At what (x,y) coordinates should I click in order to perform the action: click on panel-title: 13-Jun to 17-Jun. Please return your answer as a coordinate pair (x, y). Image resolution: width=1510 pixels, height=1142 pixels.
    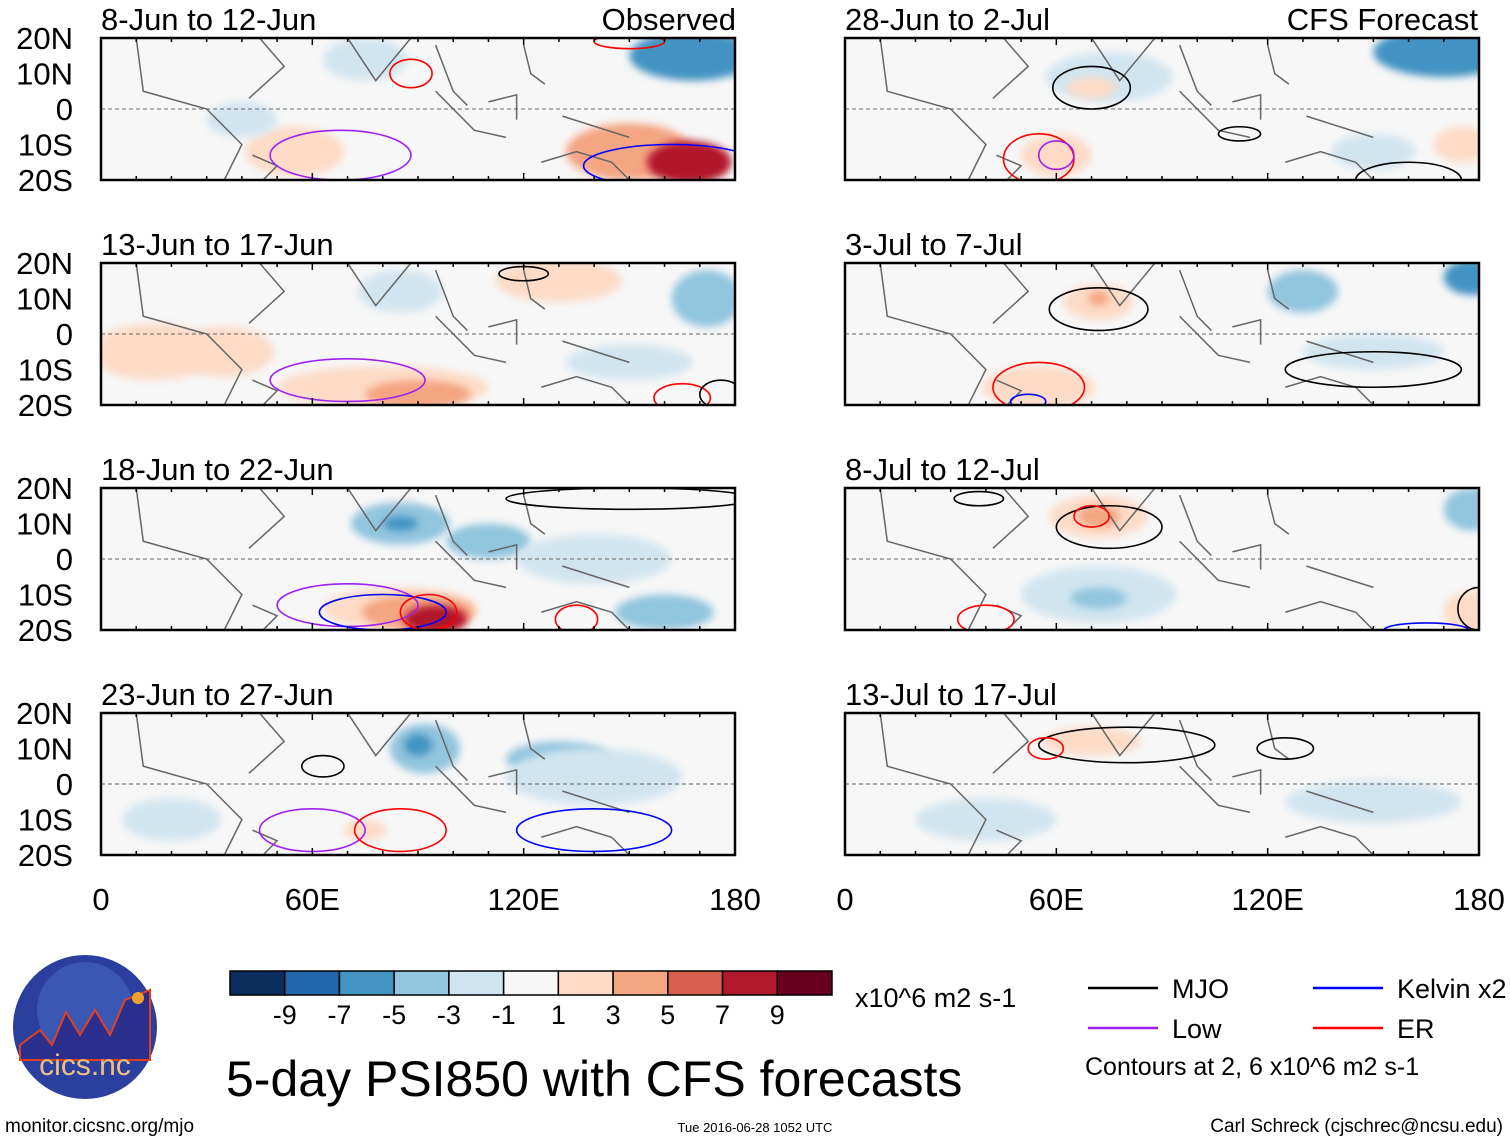
    Looking at the image, I should click on (217, 244).